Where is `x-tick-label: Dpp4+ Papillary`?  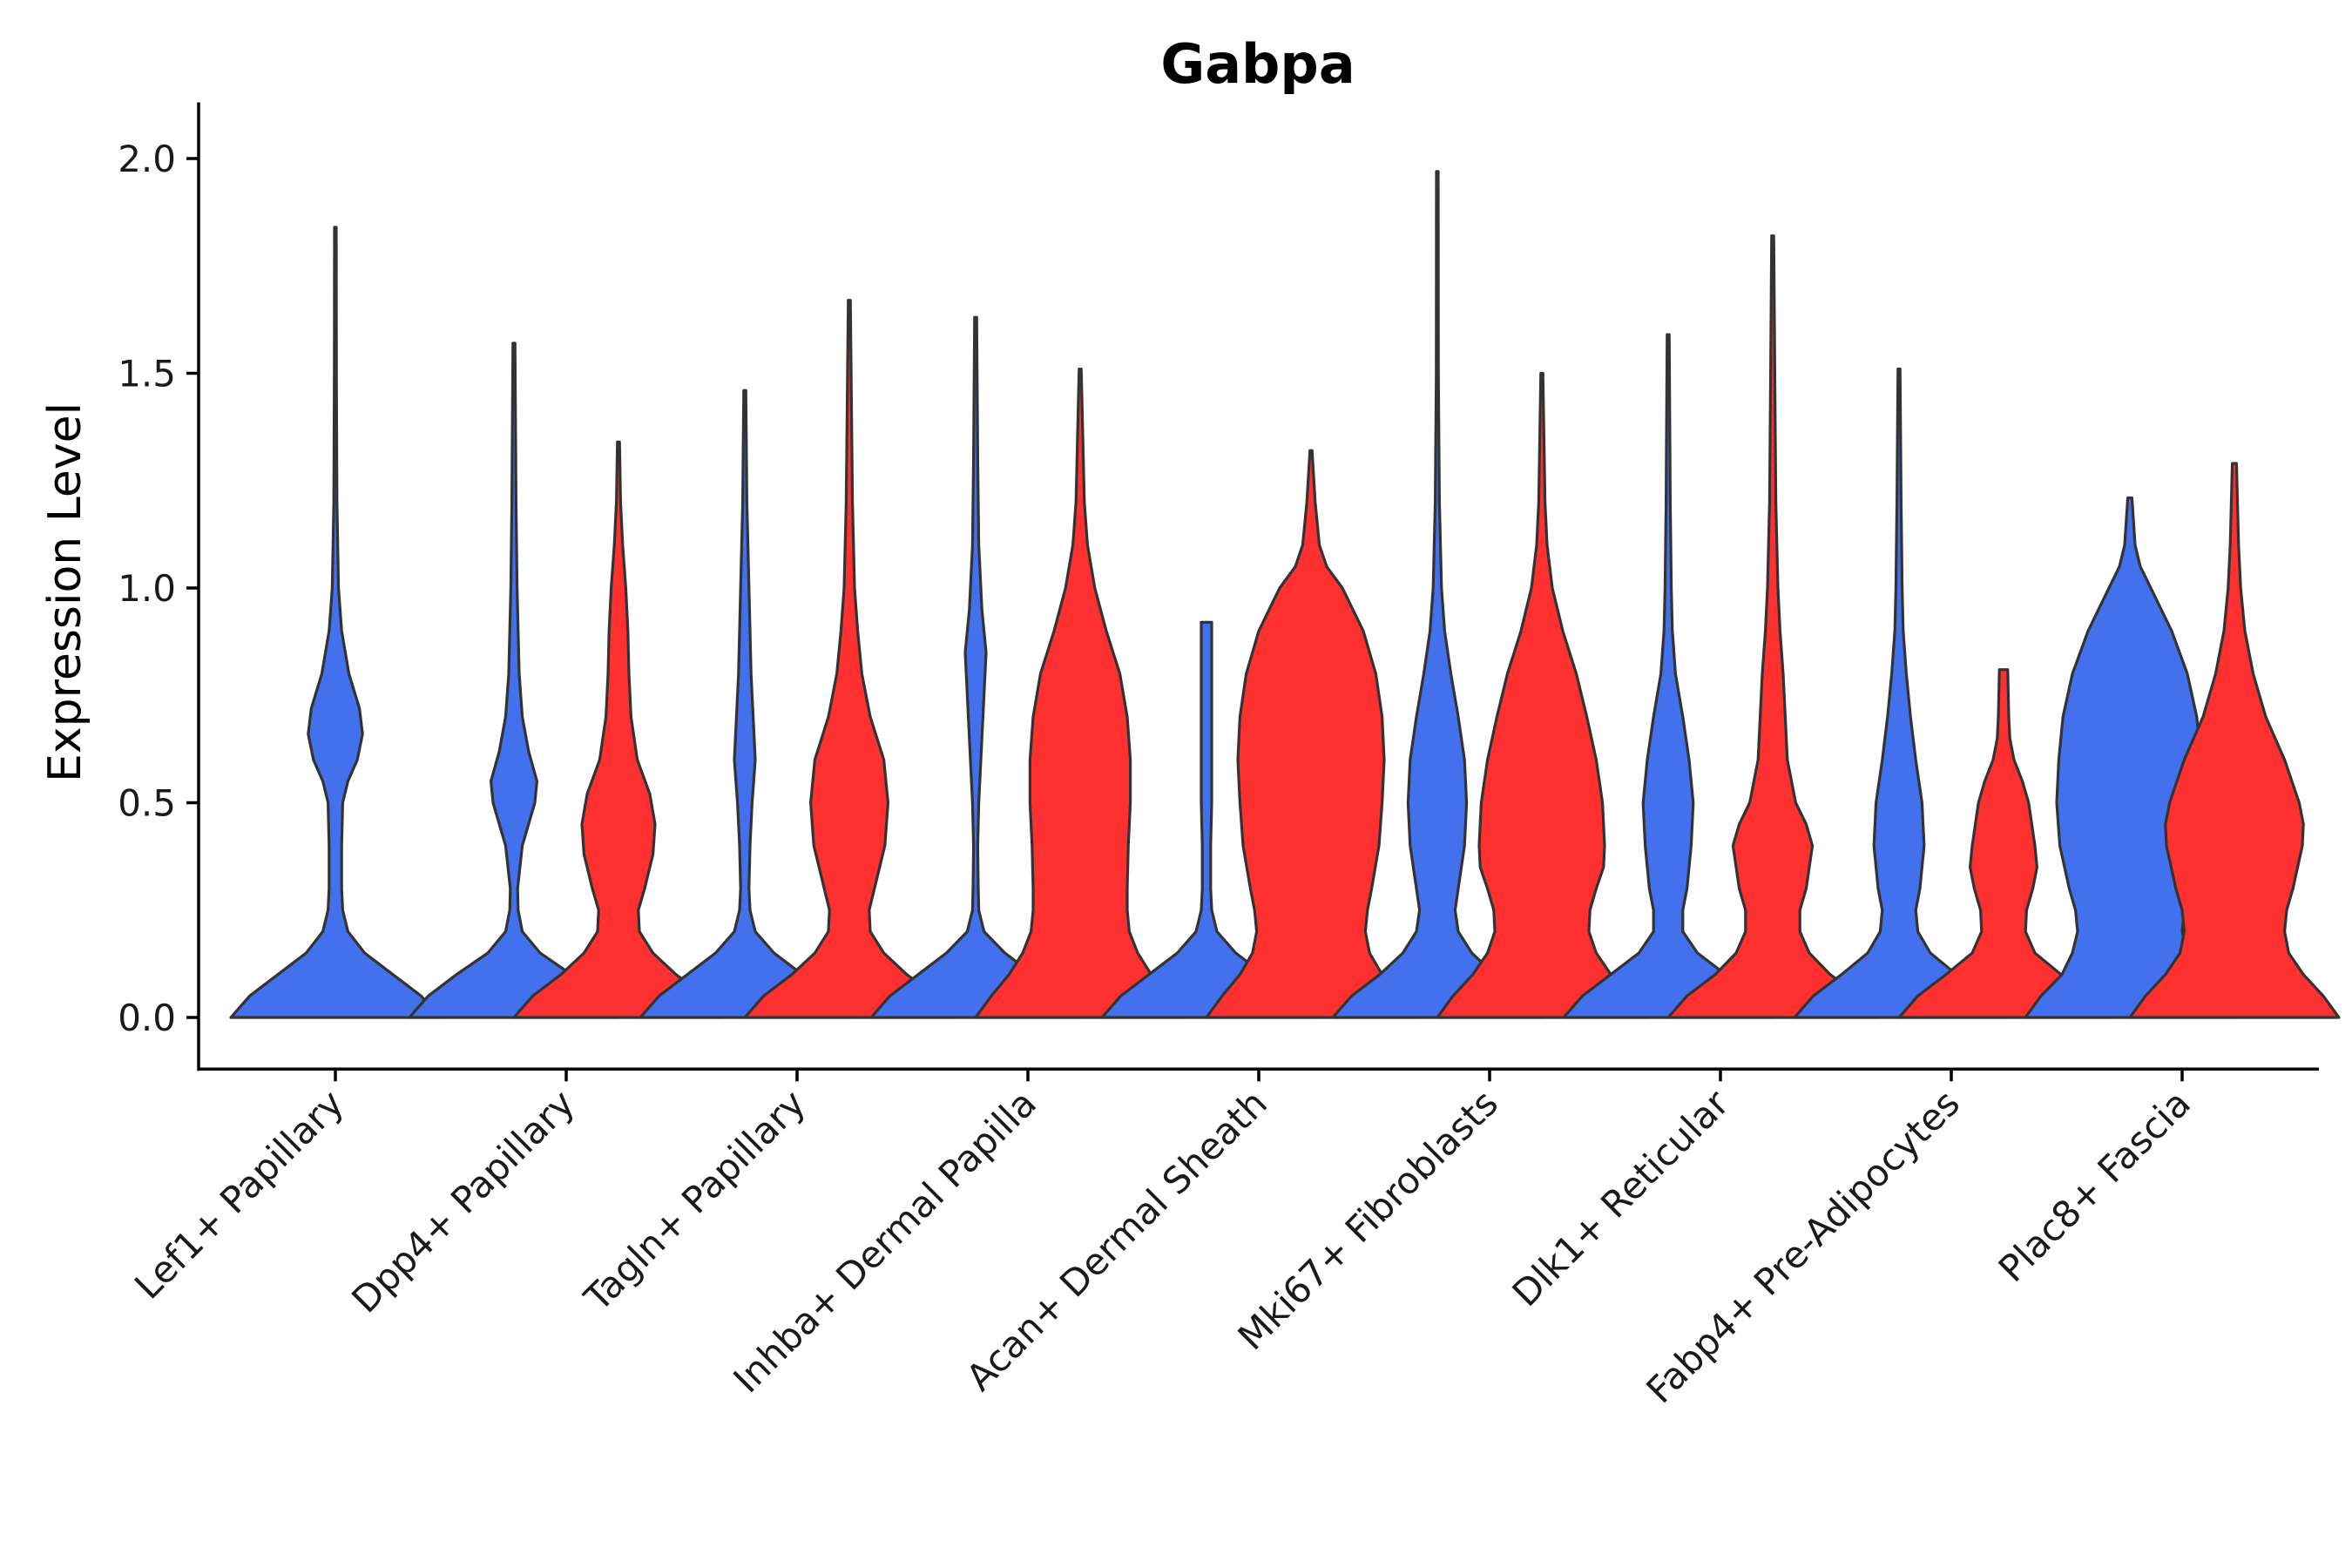 x-tick-label: Dpp4+ Papillary is located at coordinates (463, 1201).